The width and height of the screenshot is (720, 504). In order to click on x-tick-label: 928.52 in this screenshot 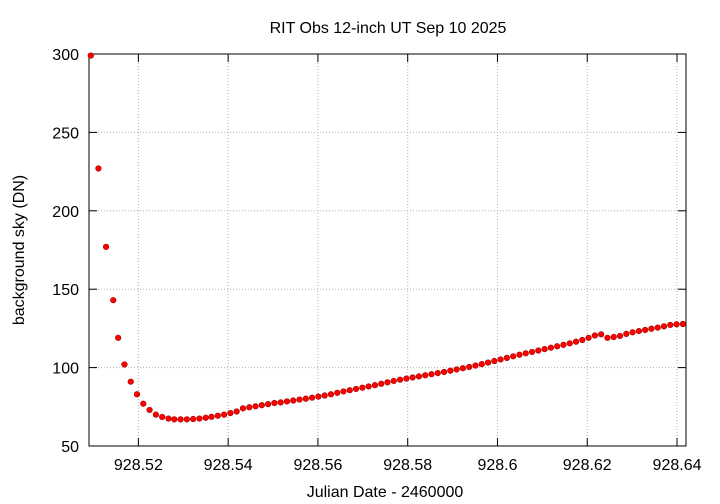, I will do `click(138, 465)`.